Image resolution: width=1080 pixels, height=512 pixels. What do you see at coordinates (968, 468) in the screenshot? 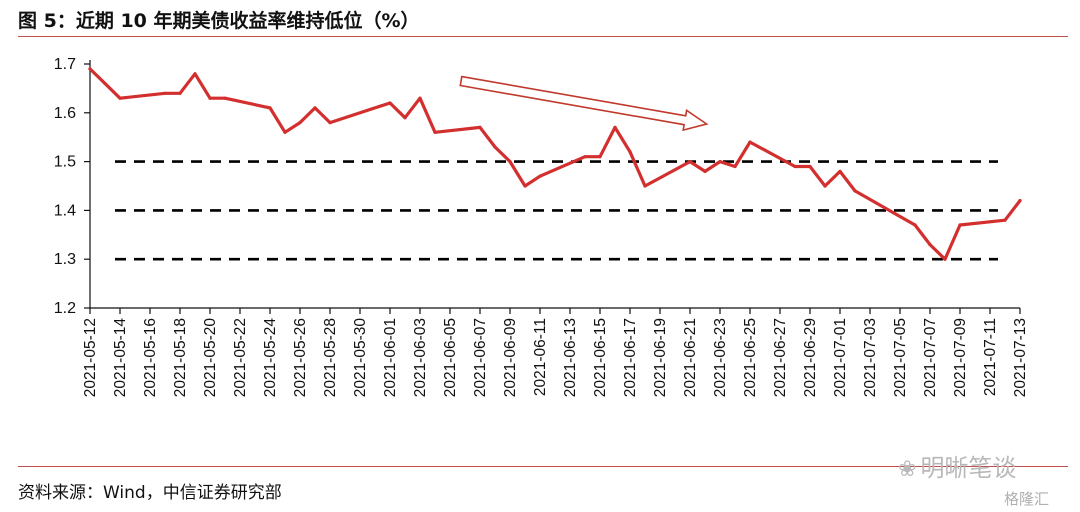
I see `watermark-text: 明晰笔谈` at bounding box center [968, 468].